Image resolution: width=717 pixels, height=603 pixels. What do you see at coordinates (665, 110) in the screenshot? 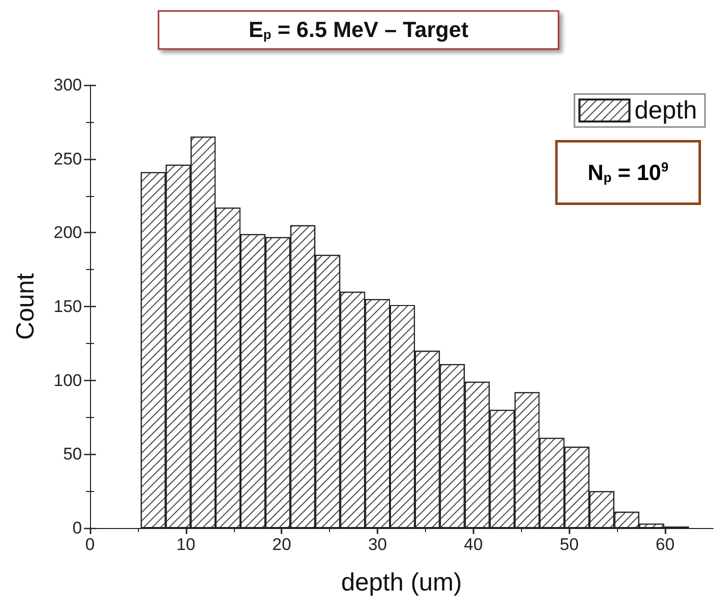
I see `legend-label: depth` at bounding box center [665, 110].